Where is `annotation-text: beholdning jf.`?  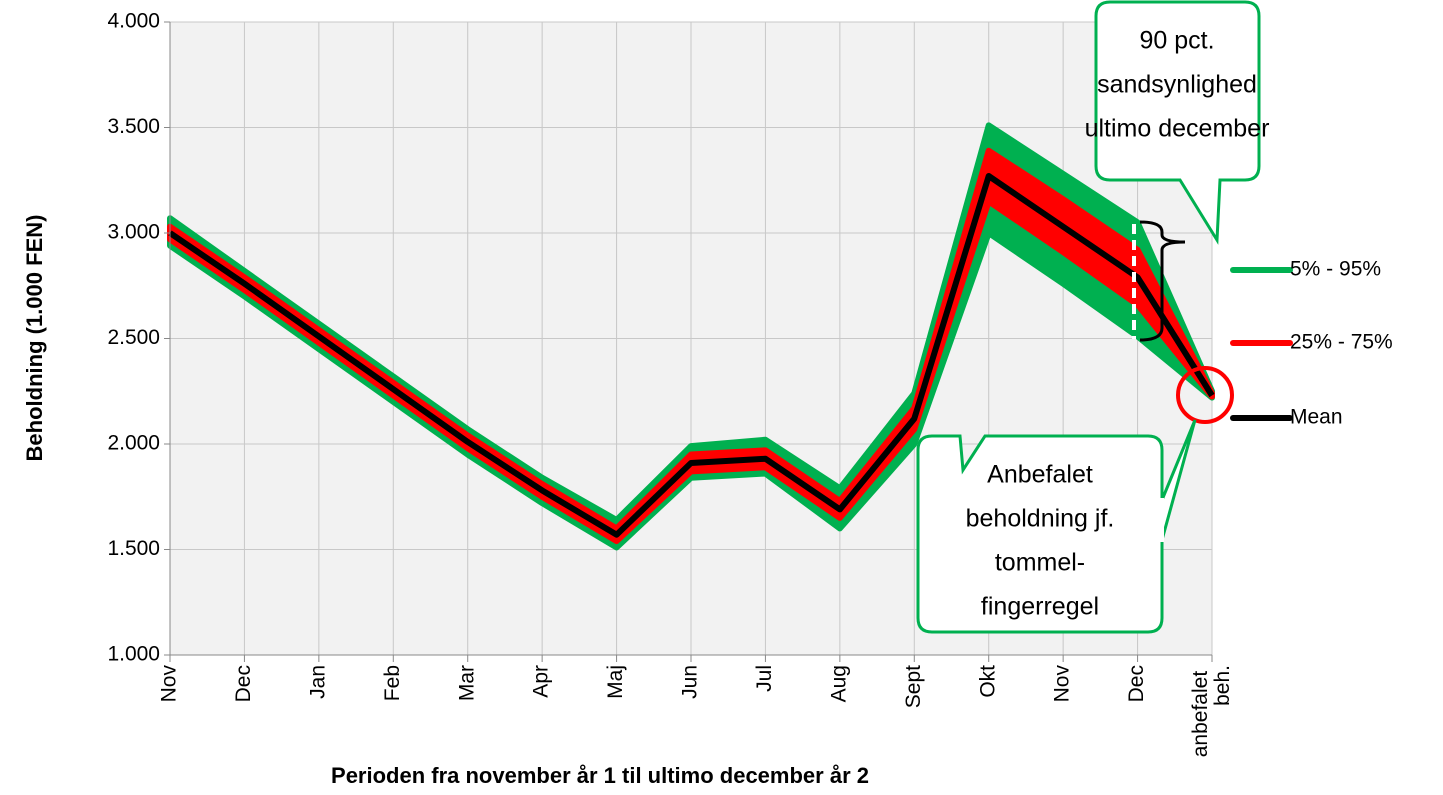 annotation-text: beholdning jf. is located at coordinates (1040, 519).